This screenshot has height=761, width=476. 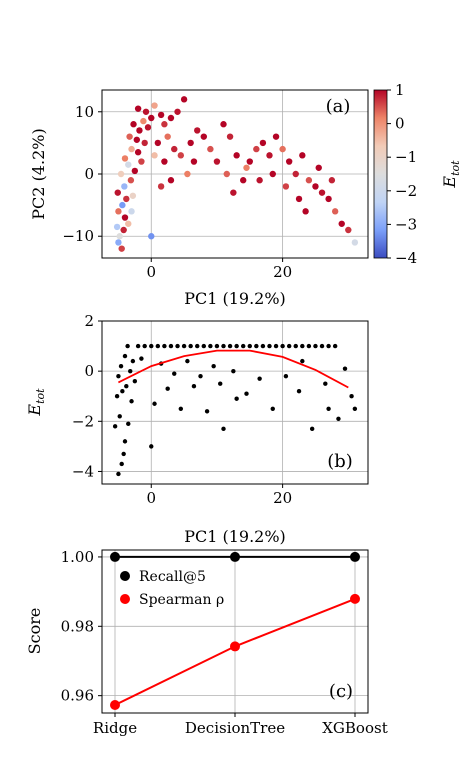 What do you see at coordinates (282, 498) in the screenshot?
I see `panel-b-xtick-label: 20` at bounding box center [282, 498].